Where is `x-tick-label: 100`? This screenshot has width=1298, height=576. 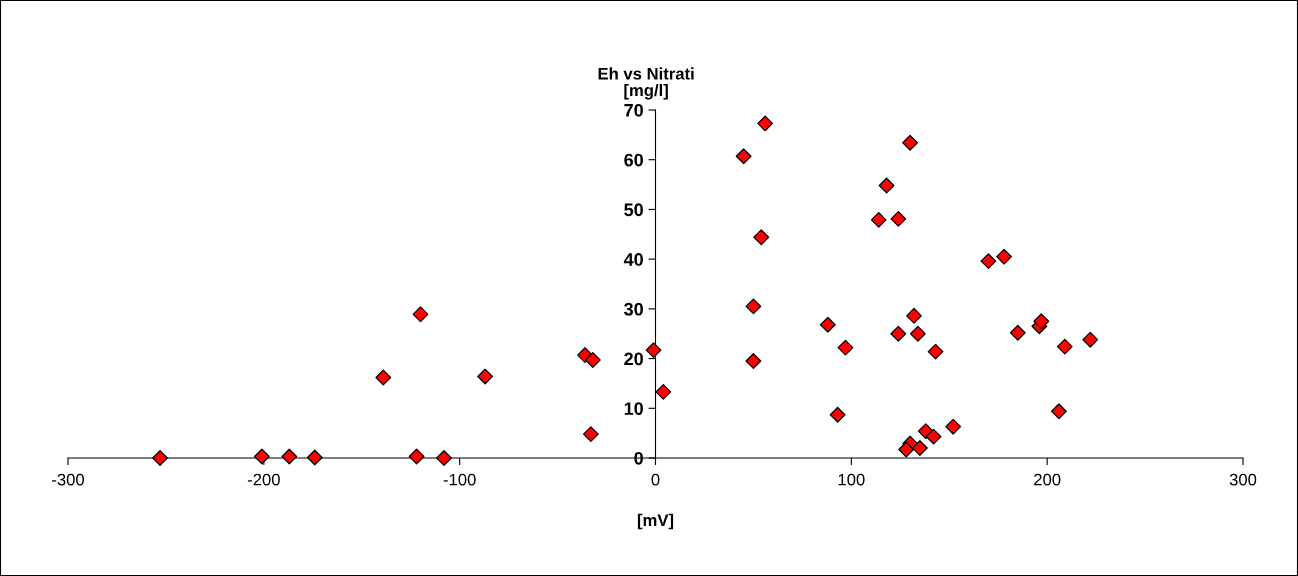
x-tick-label: 100 is located at coordinates (851, 479).